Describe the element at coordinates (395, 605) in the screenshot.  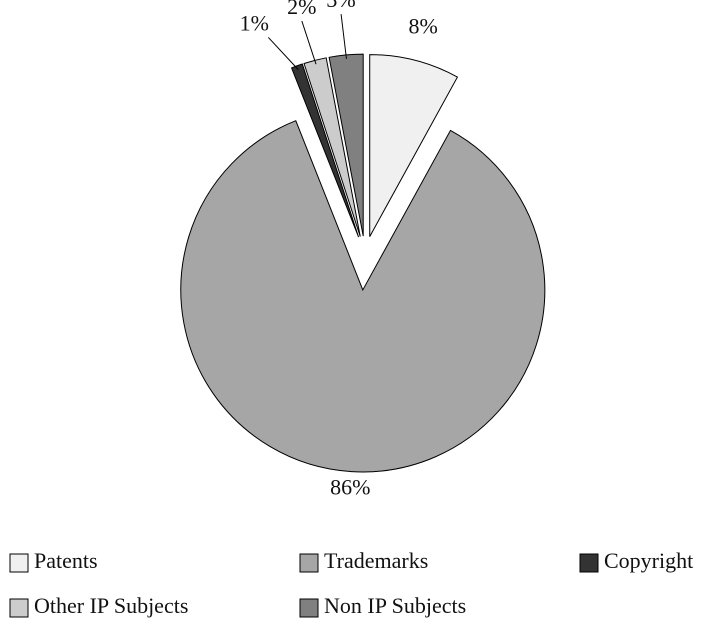
I see `legend-label: Non IP Subjects` at that location.